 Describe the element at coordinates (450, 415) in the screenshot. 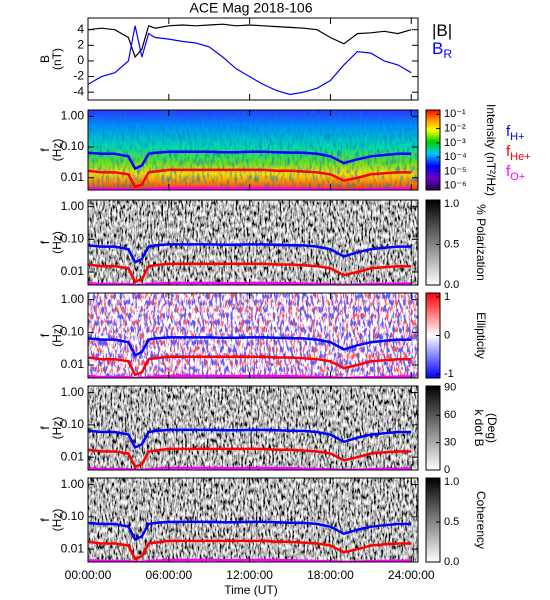

I see `colorbar-tick-label: 60` at that location.